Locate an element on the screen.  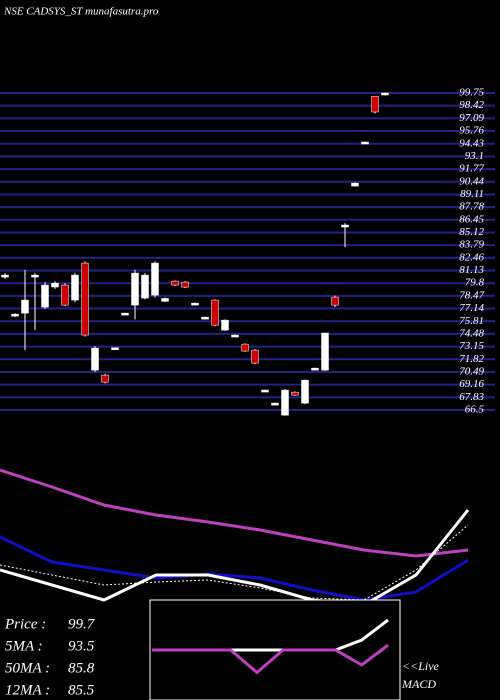
y-tick-label: 97.09 is located at coordinates (471, 118).